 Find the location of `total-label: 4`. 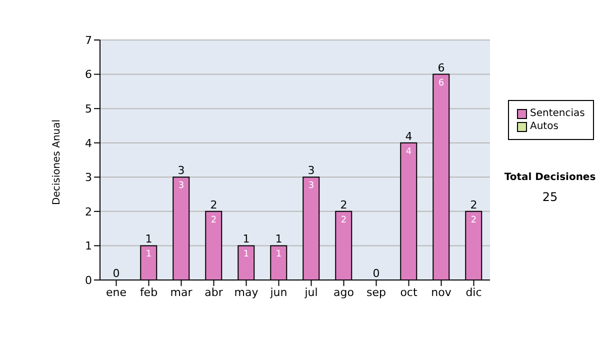

total-label: 4 is located at coordinates (408, 136).